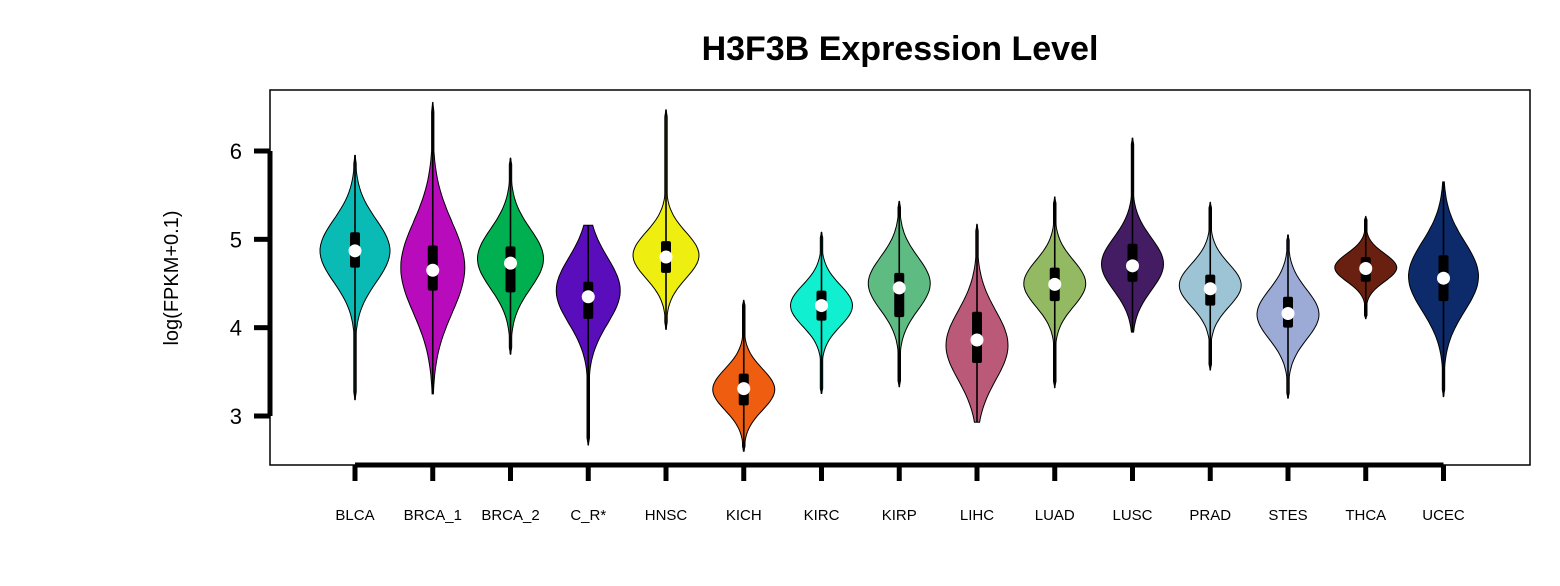  I want to click on violin-blca, so click(355, 277).